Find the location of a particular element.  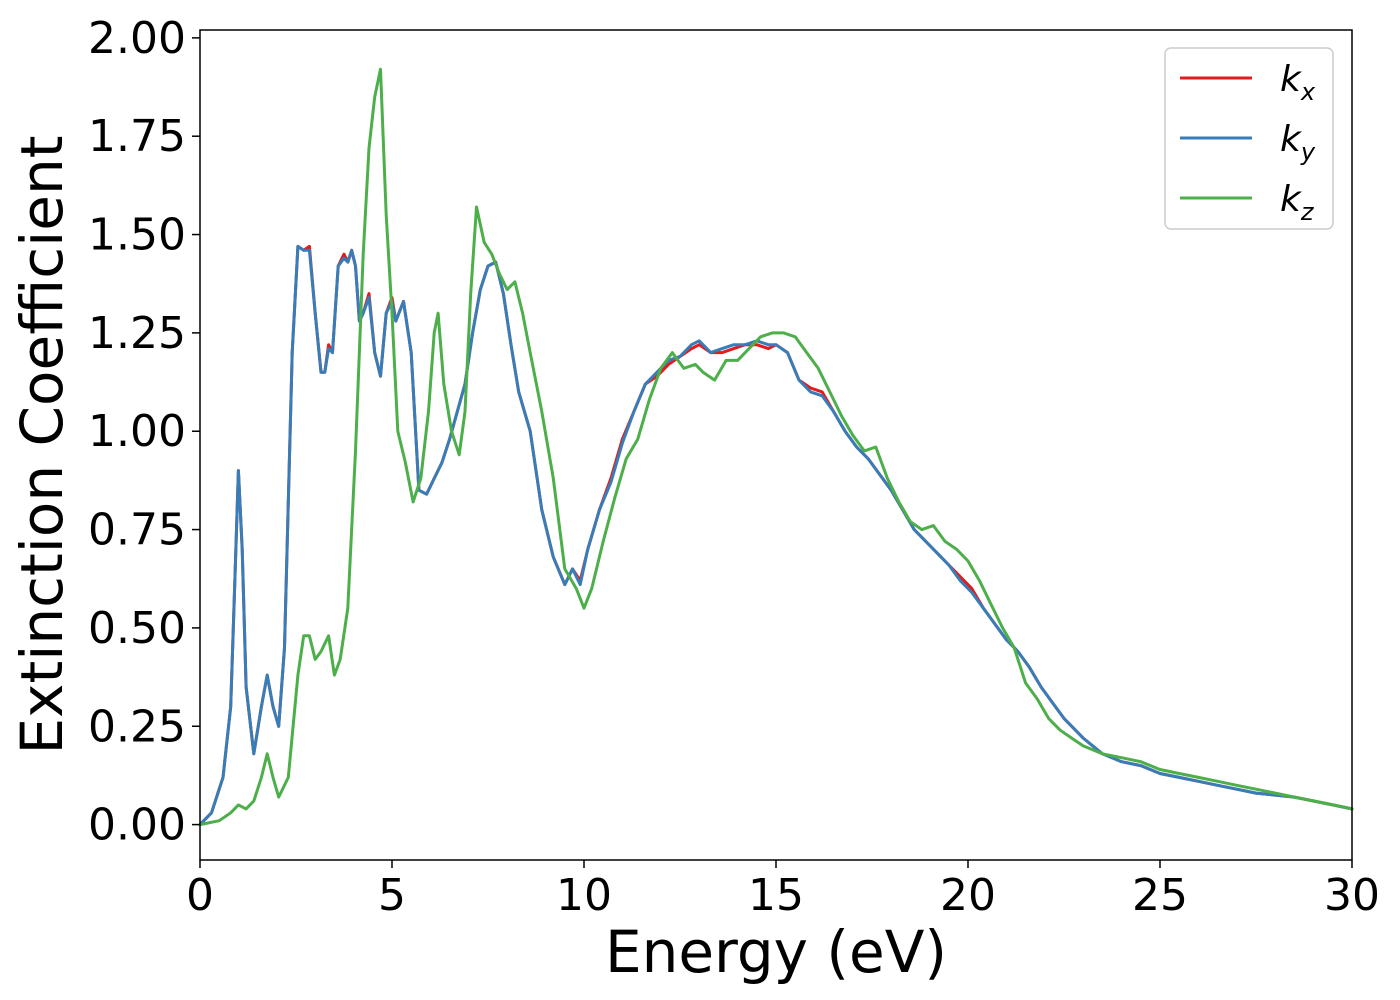

y-tick-label: 0.25 is located at coordinates (137, 726).